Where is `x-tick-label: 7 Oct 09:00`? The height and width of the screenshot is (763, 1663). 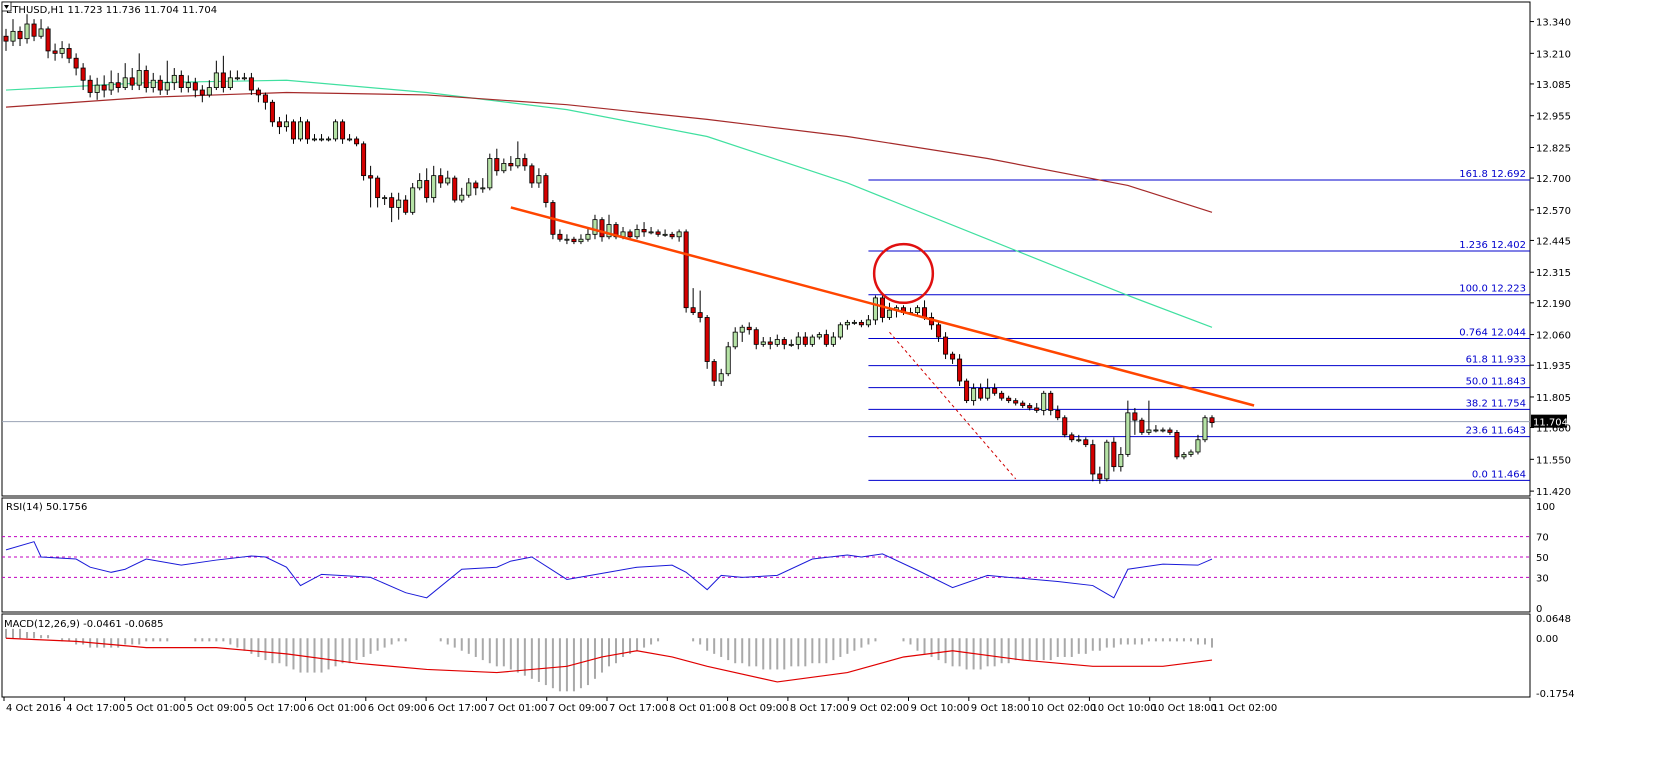 x-tick-label: 7 Oct 09:00 is located at coordinates (578, 708).